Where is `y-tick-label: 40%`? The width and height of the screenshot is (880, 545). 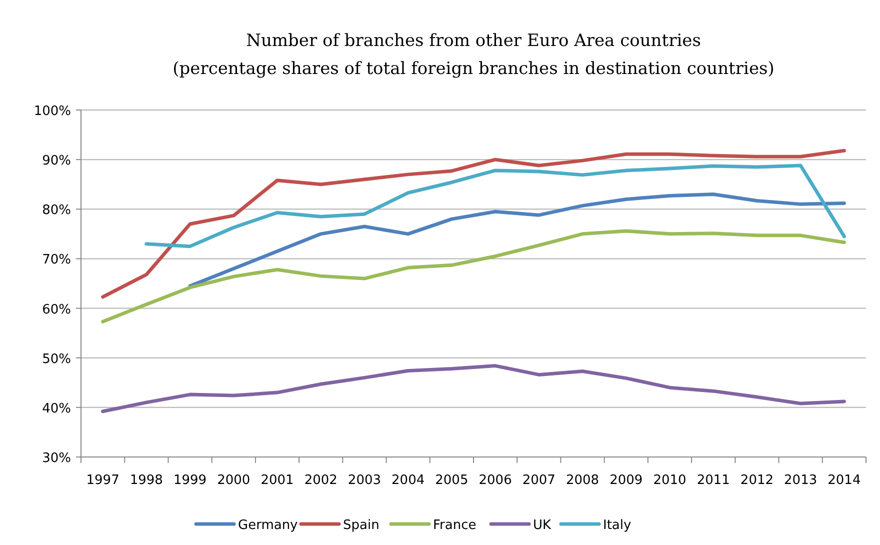 y-tick-label: 40% is located at coordinates (56, 408).